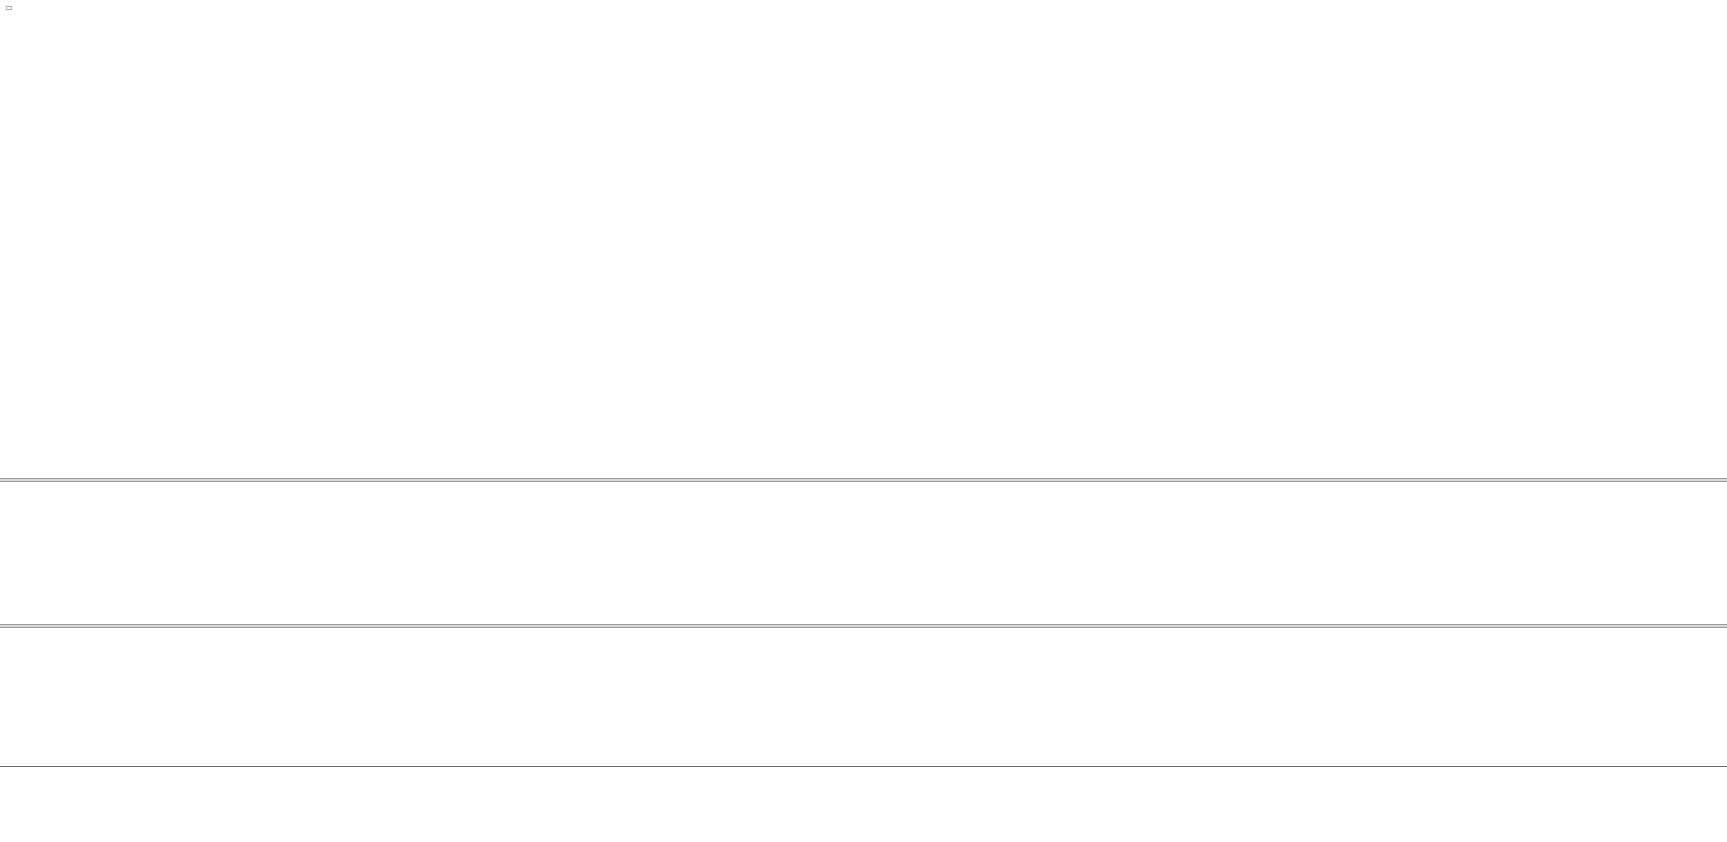 The image size is (1727, 842). What do you see at coordinates (863, 777) in the screenshot?
I see `time-axis` at bounding box center [863, 777].